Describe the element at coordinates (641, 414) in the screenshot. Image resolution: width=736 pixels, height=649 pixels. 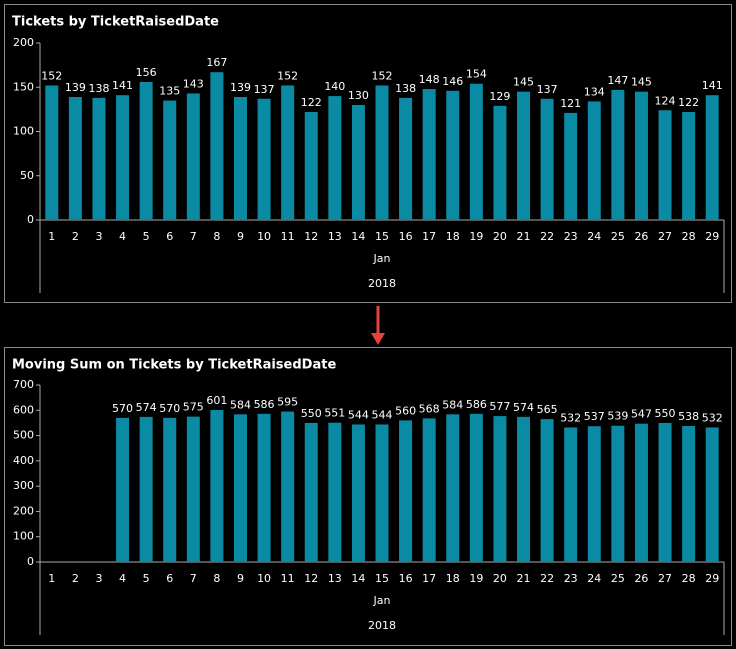
I see `data-label: 547` at that location.